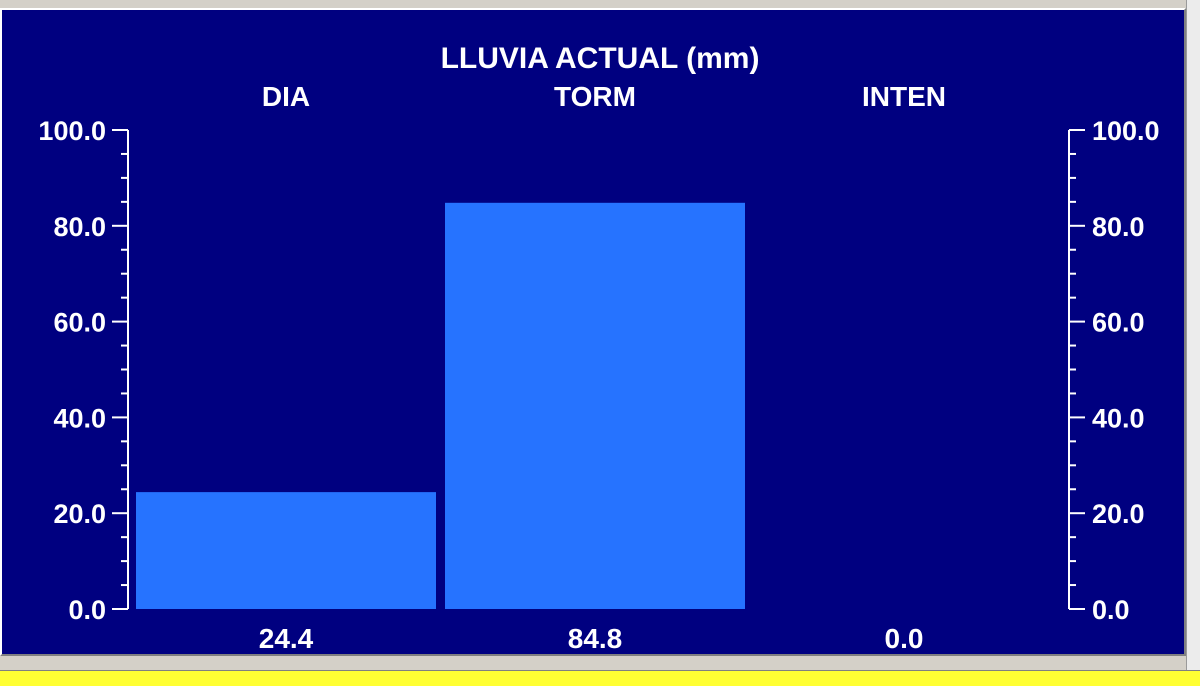 This screenshot has height=686, width=1200. I want to click on category-label-torm: TORM, so click(595, 96).